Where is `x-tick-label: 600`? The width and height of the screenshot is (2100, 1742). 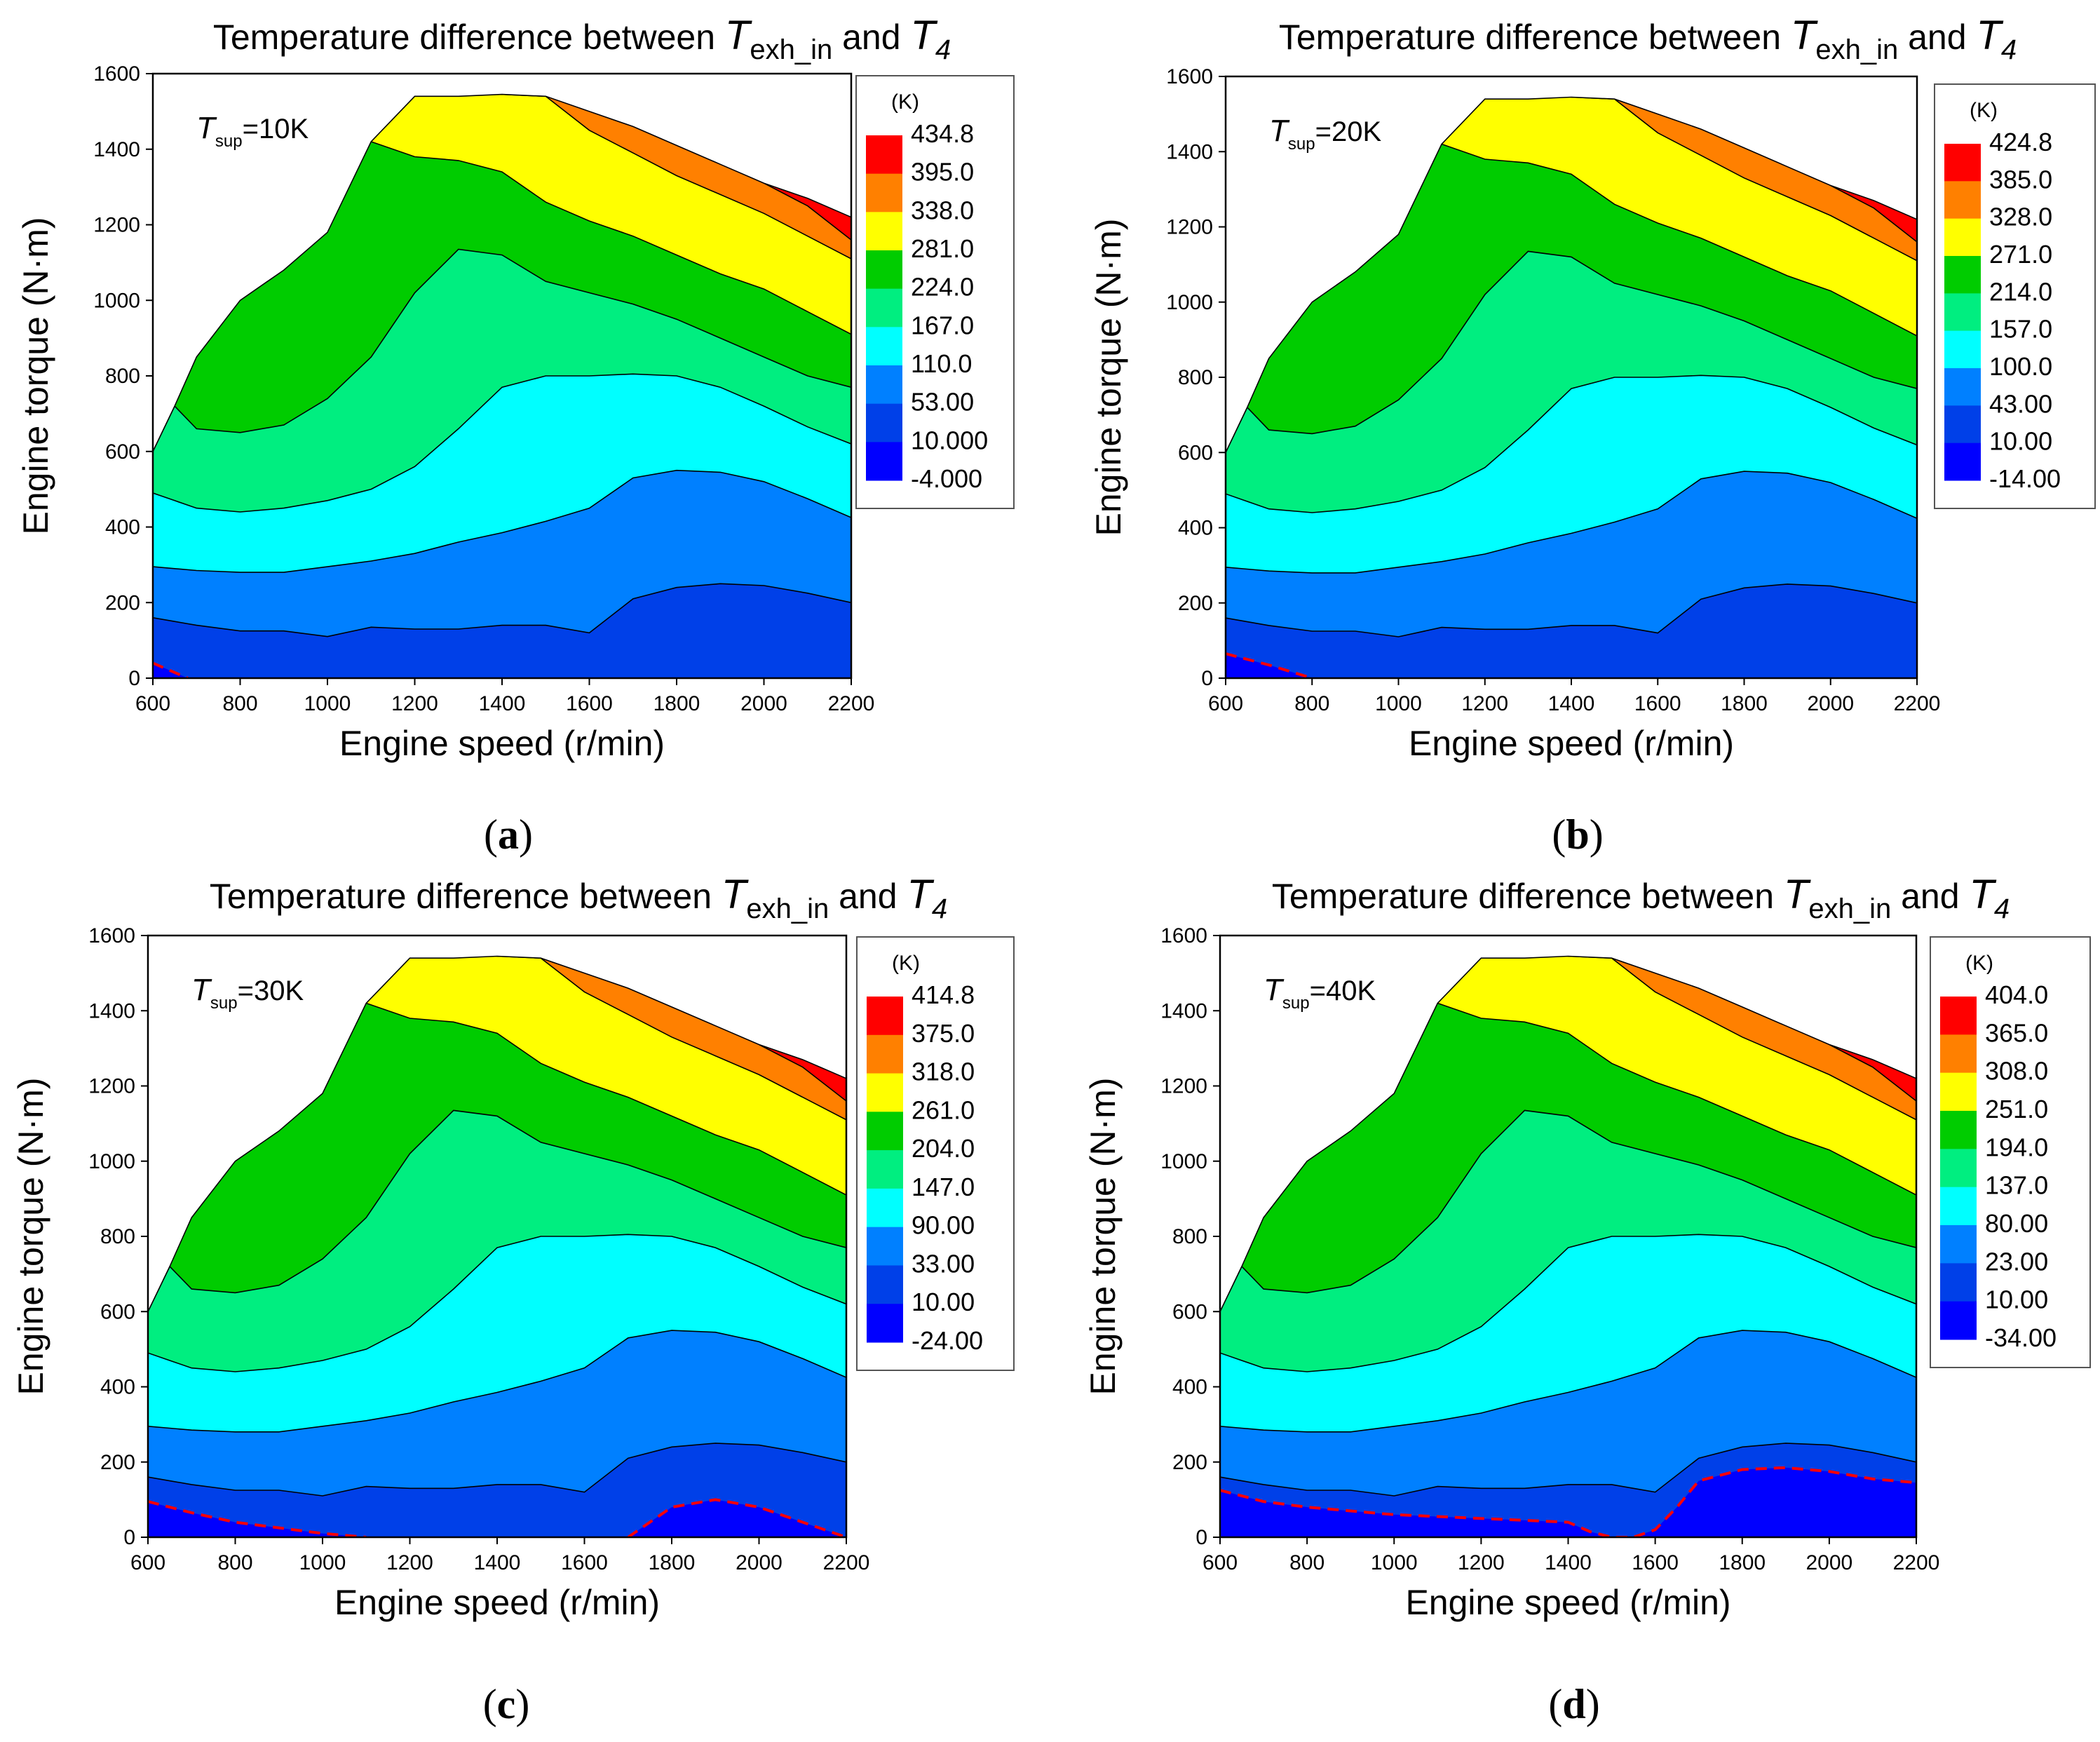
x-tick-label: 600 is located at coordinates (147, 1562).